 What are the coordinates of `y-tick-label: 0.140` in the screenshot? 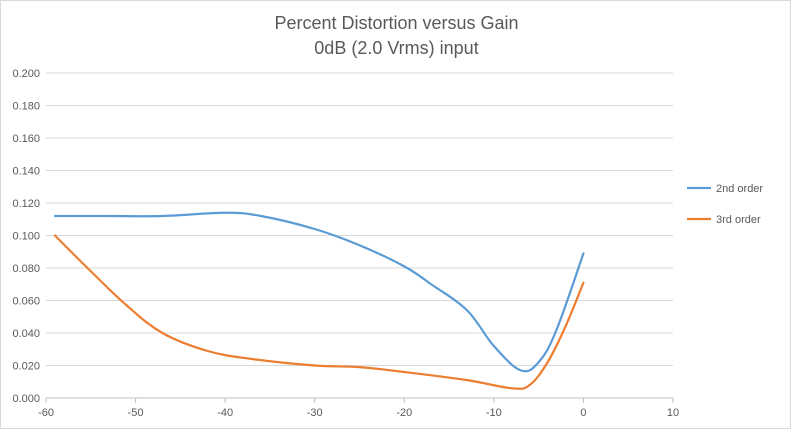 It's located at (26, 172).